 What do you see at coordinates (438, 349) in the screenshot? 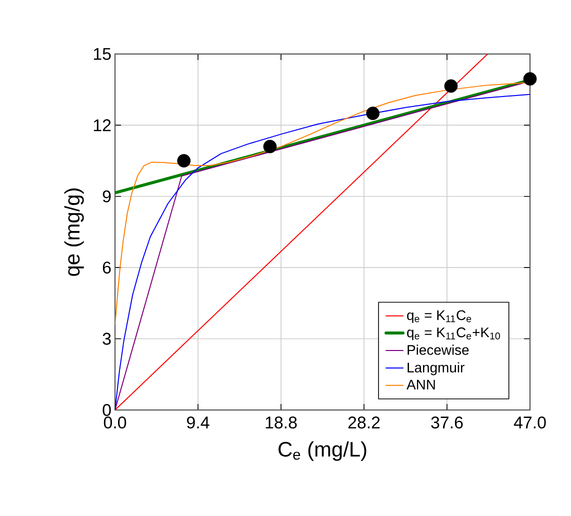
I see `legend-label: Piecewise` at bounding box center [438, 349].